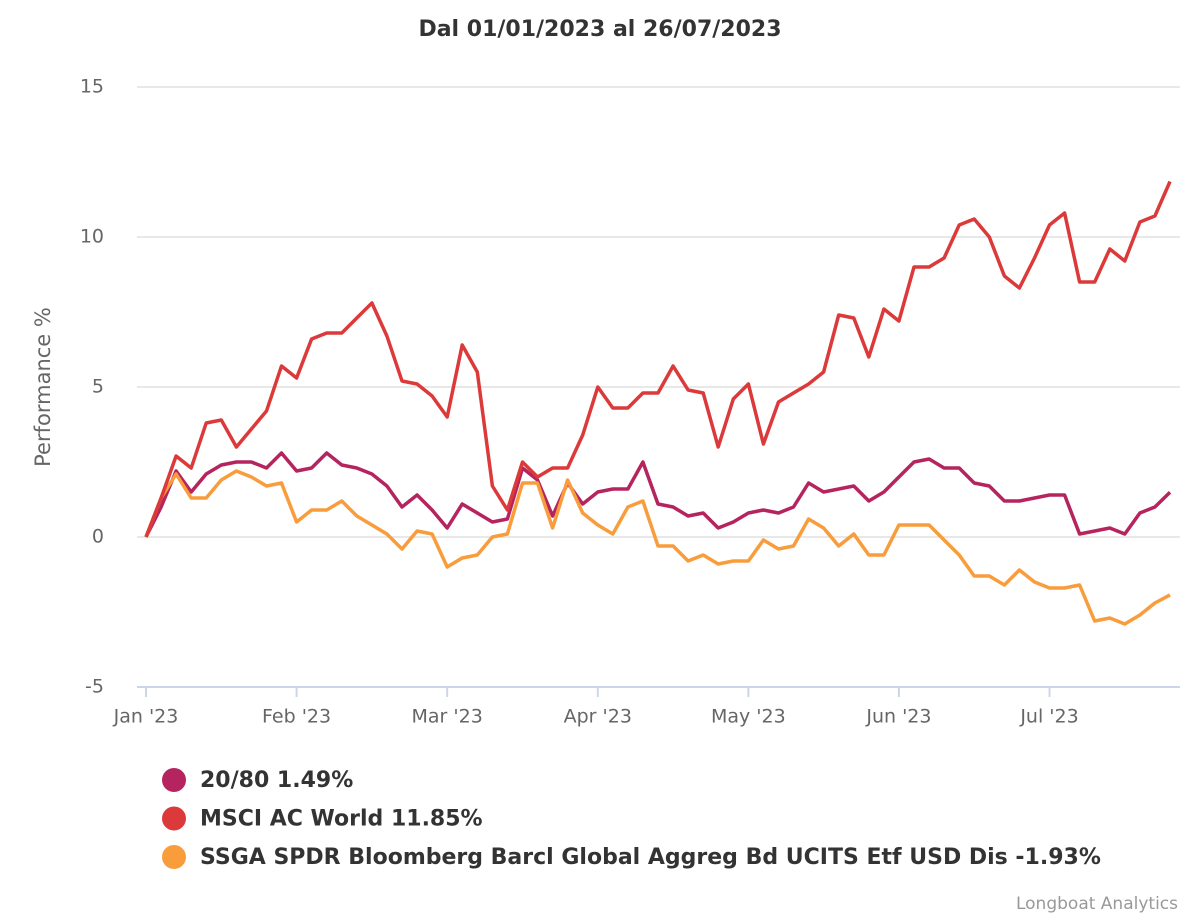 The image size is (1200, 924). Describe the element at coordinates (276, 780) in the screenshot. I see `legend-label: 20/80 1.49%` at that location.